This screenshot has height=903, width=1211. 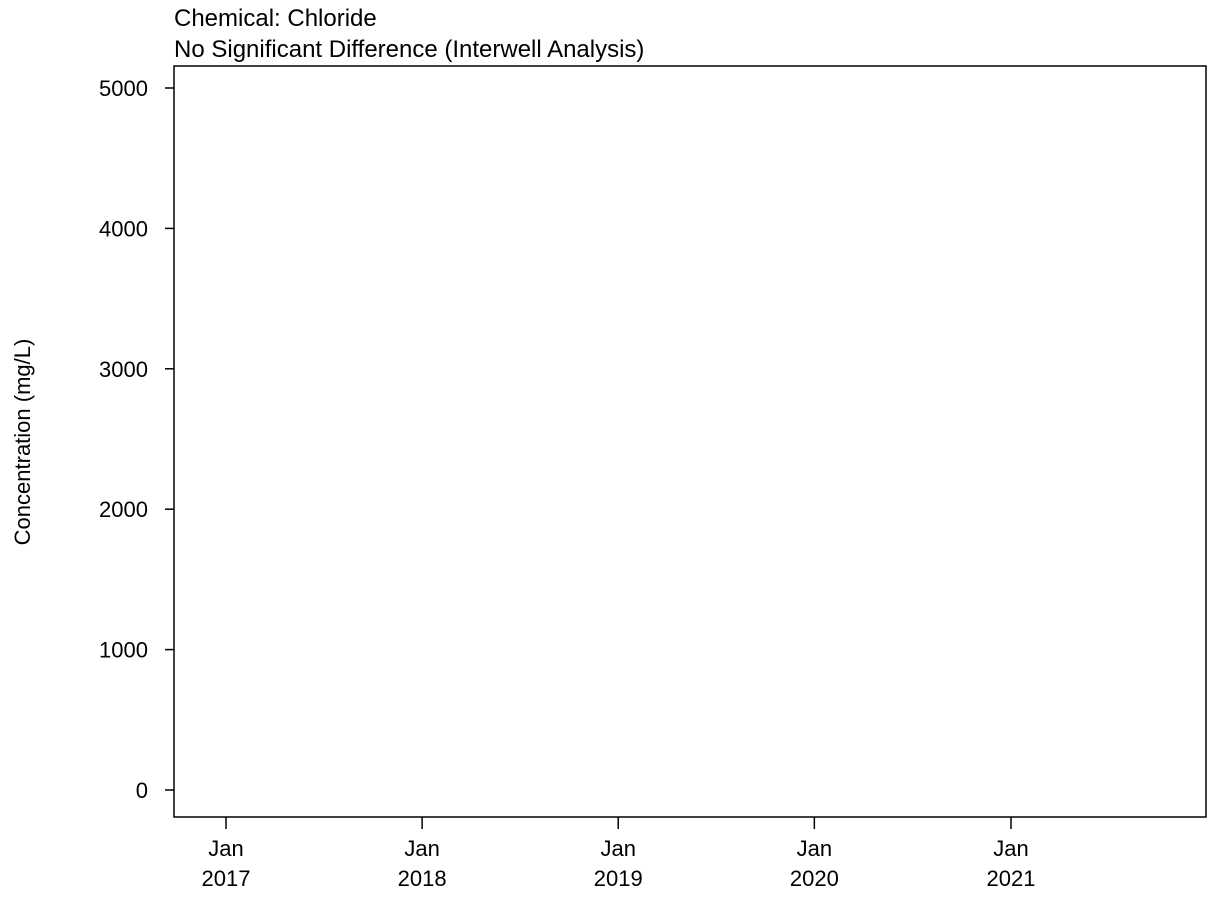 I want to click on chart-title: Chemical: Chloride, so click(x=275, y=18).